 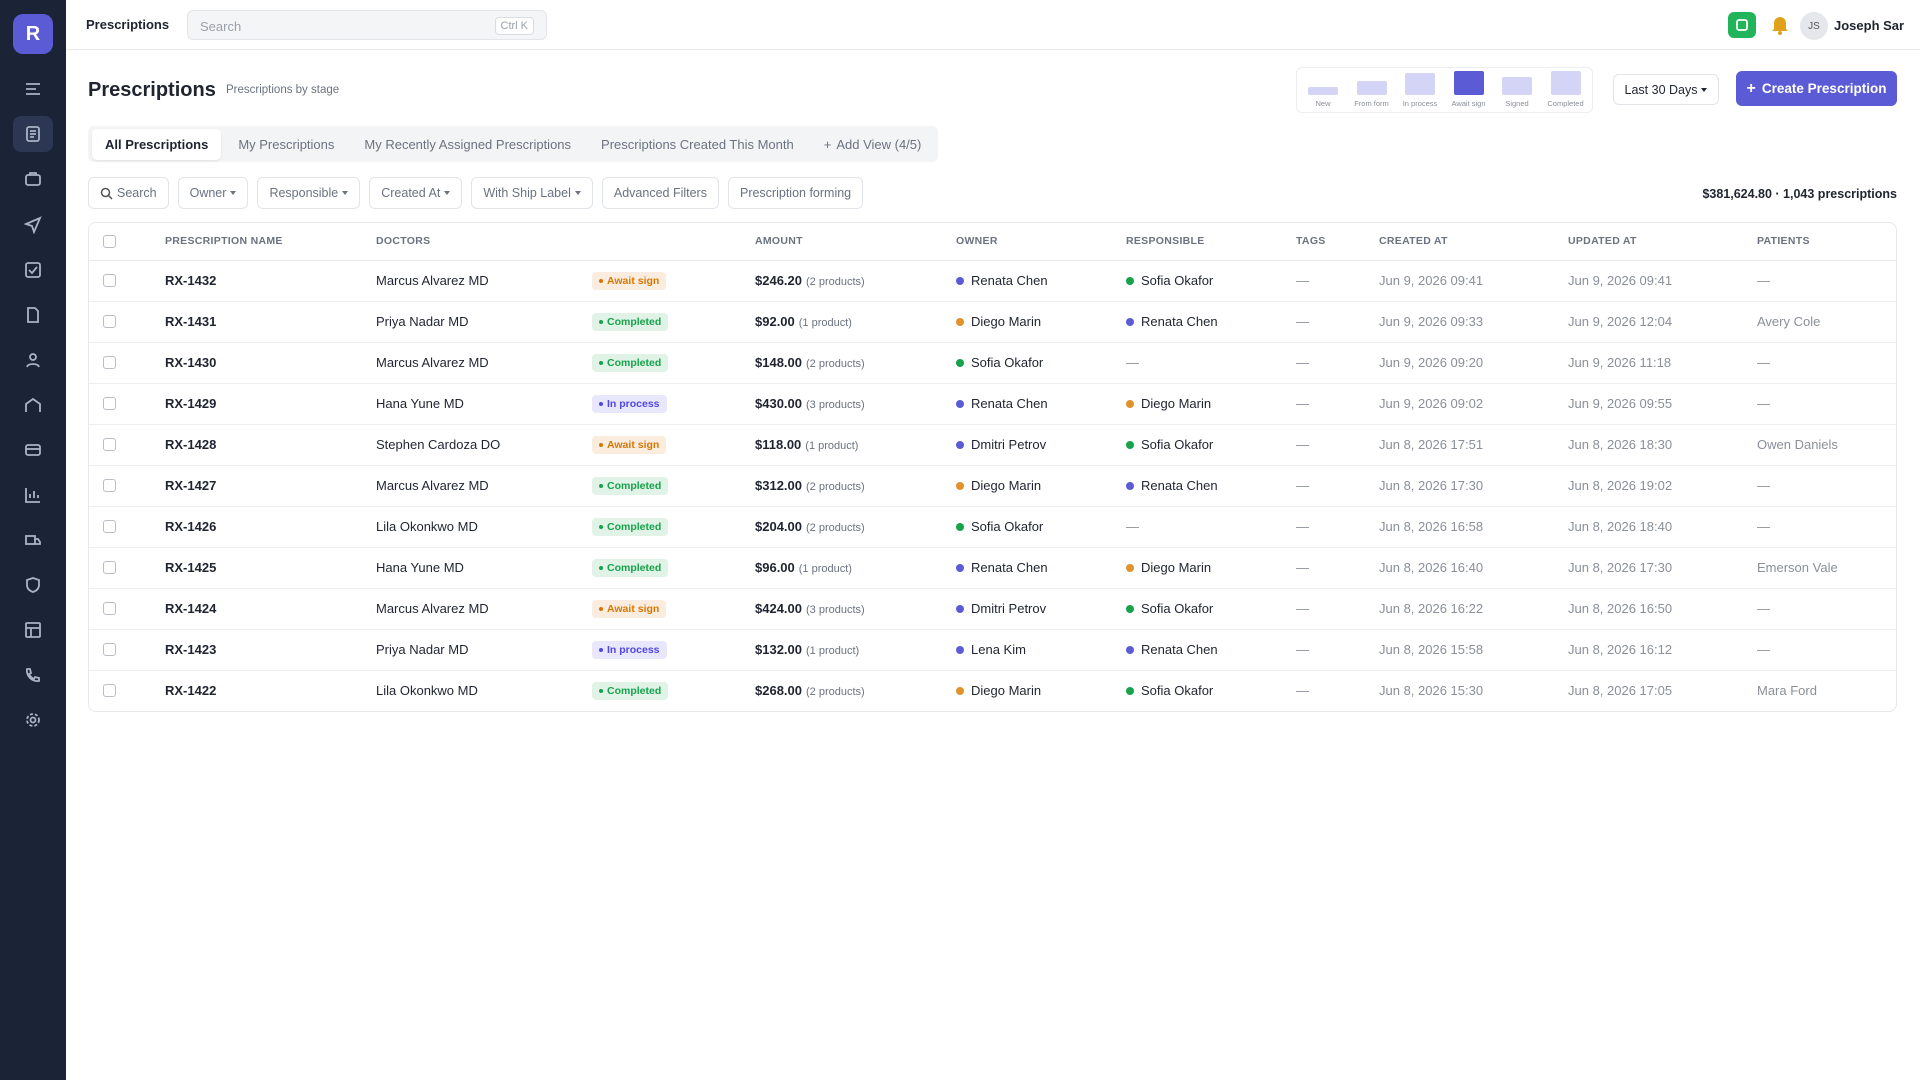 I want to click on date-range: Last 30 Days, so click(x=1666, y=89).